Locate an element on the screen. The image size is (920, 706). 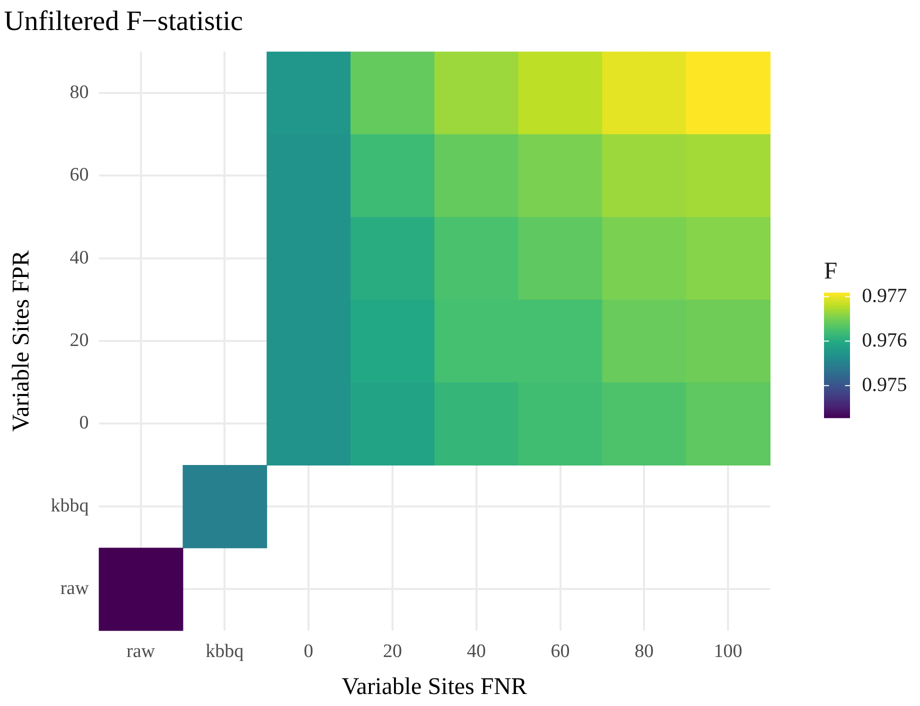
chart-title: Unfiltered F−statistic is located at coordinates (123, 22).